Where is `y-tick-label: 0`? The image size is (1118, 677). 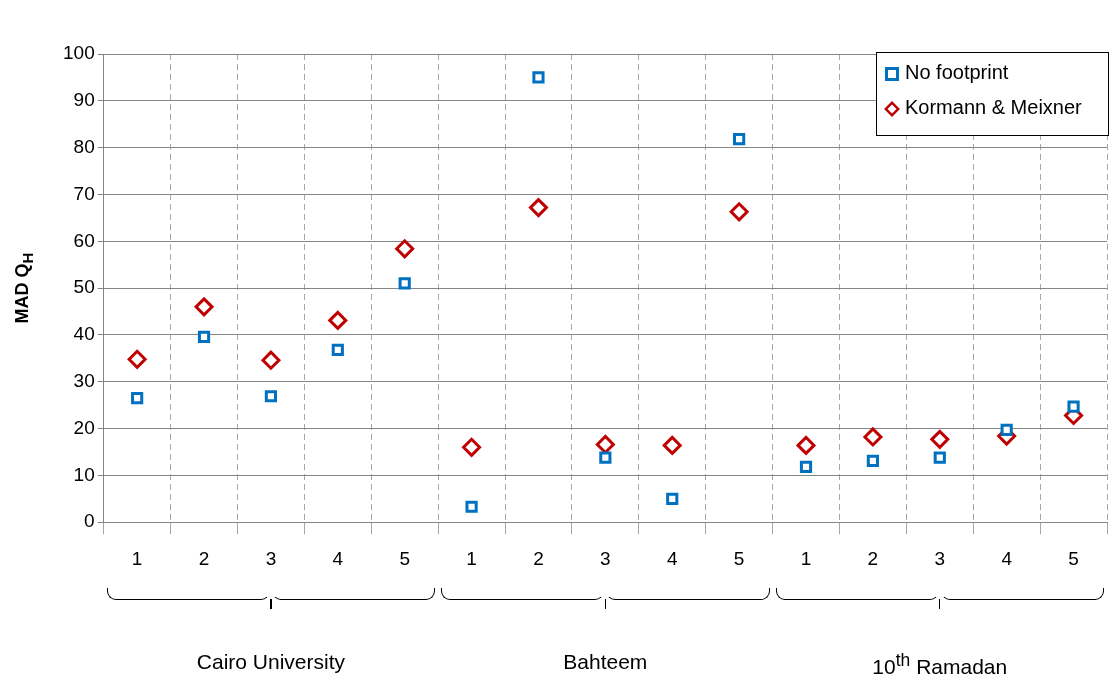 y-tick-label: 0 is located at coordinates (89, 521).